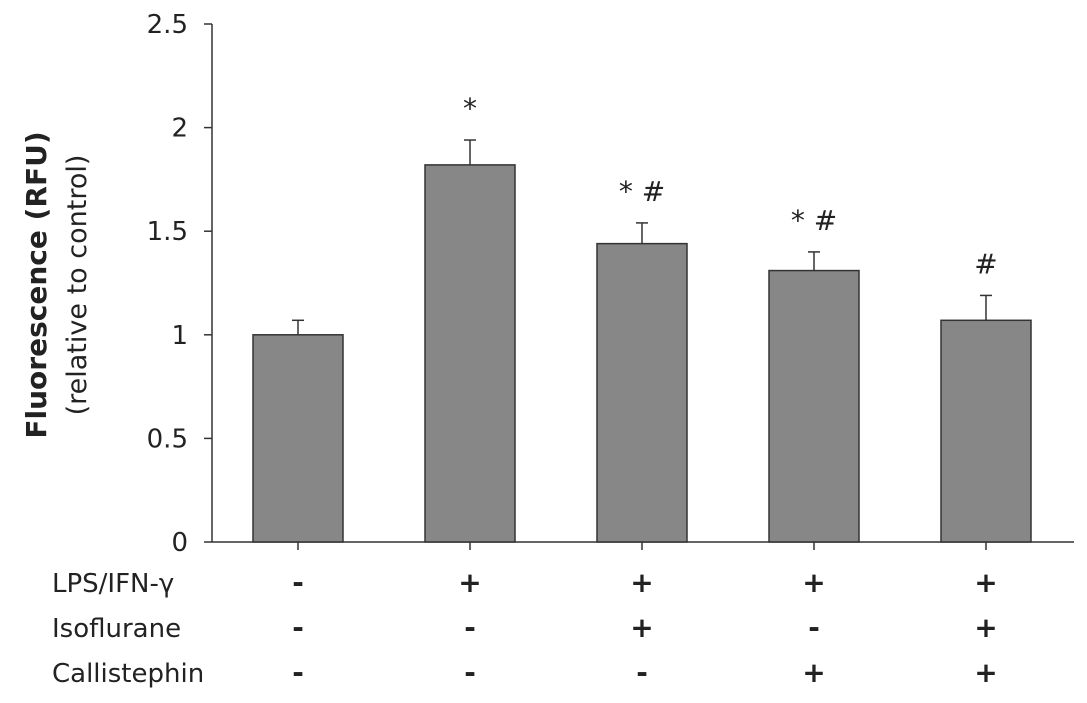 This screenshot has width=1087, height=703. Describe the element at coordinates (167, 439) in the screenshot. I see `y-tick-label: 0.5` at that location.